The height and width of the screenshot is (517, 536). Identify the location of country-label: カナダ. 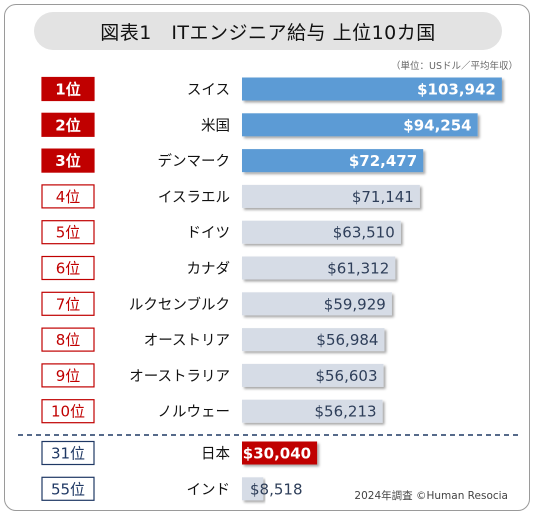
(209, 269).